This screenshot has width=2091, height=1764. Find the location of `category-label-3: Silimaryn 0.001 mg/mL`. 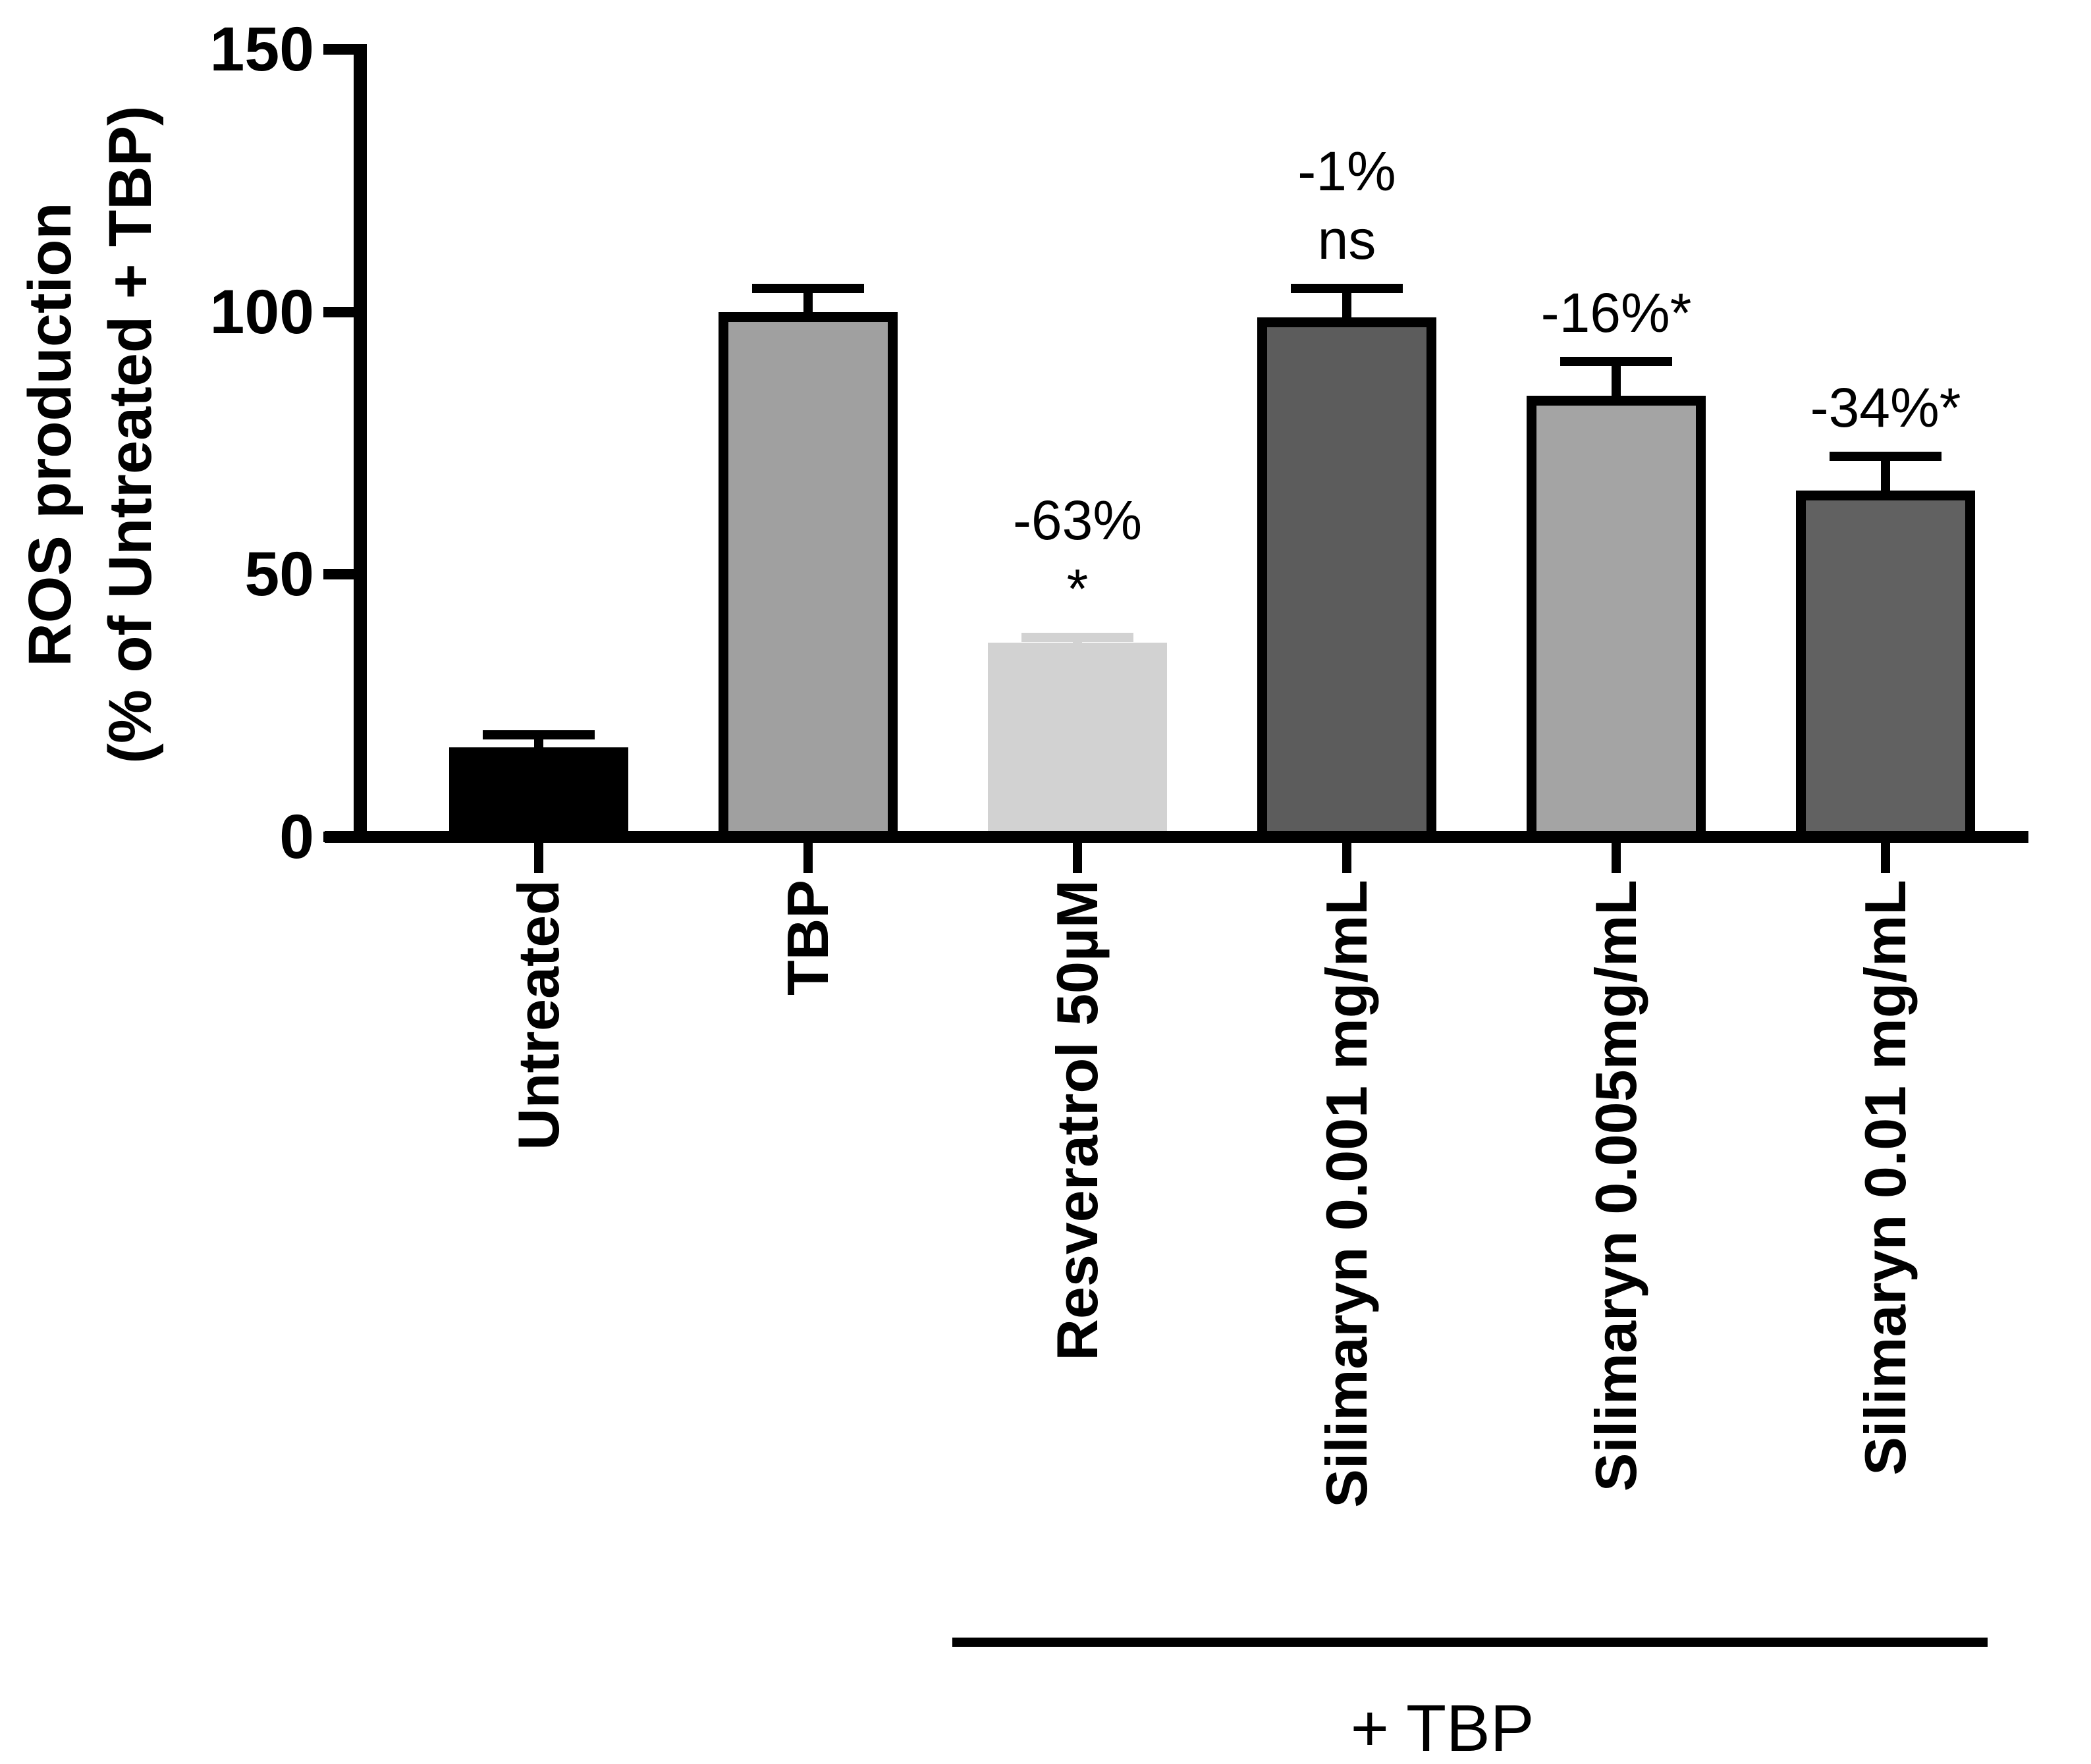

category-label-3: Silimaryn 0.001 mg/mL is located at coordinates (1346, 1194).